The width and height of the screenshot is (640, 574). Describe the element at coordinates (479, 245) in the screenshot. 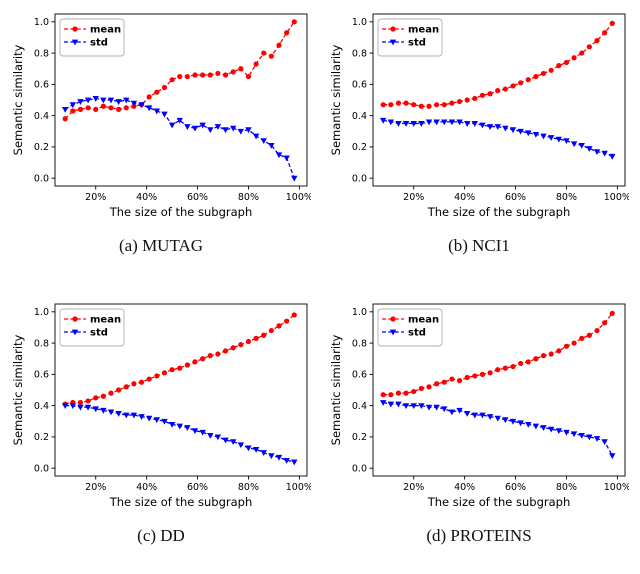

I see `caption-nci1: (b) NCI1` at that location.